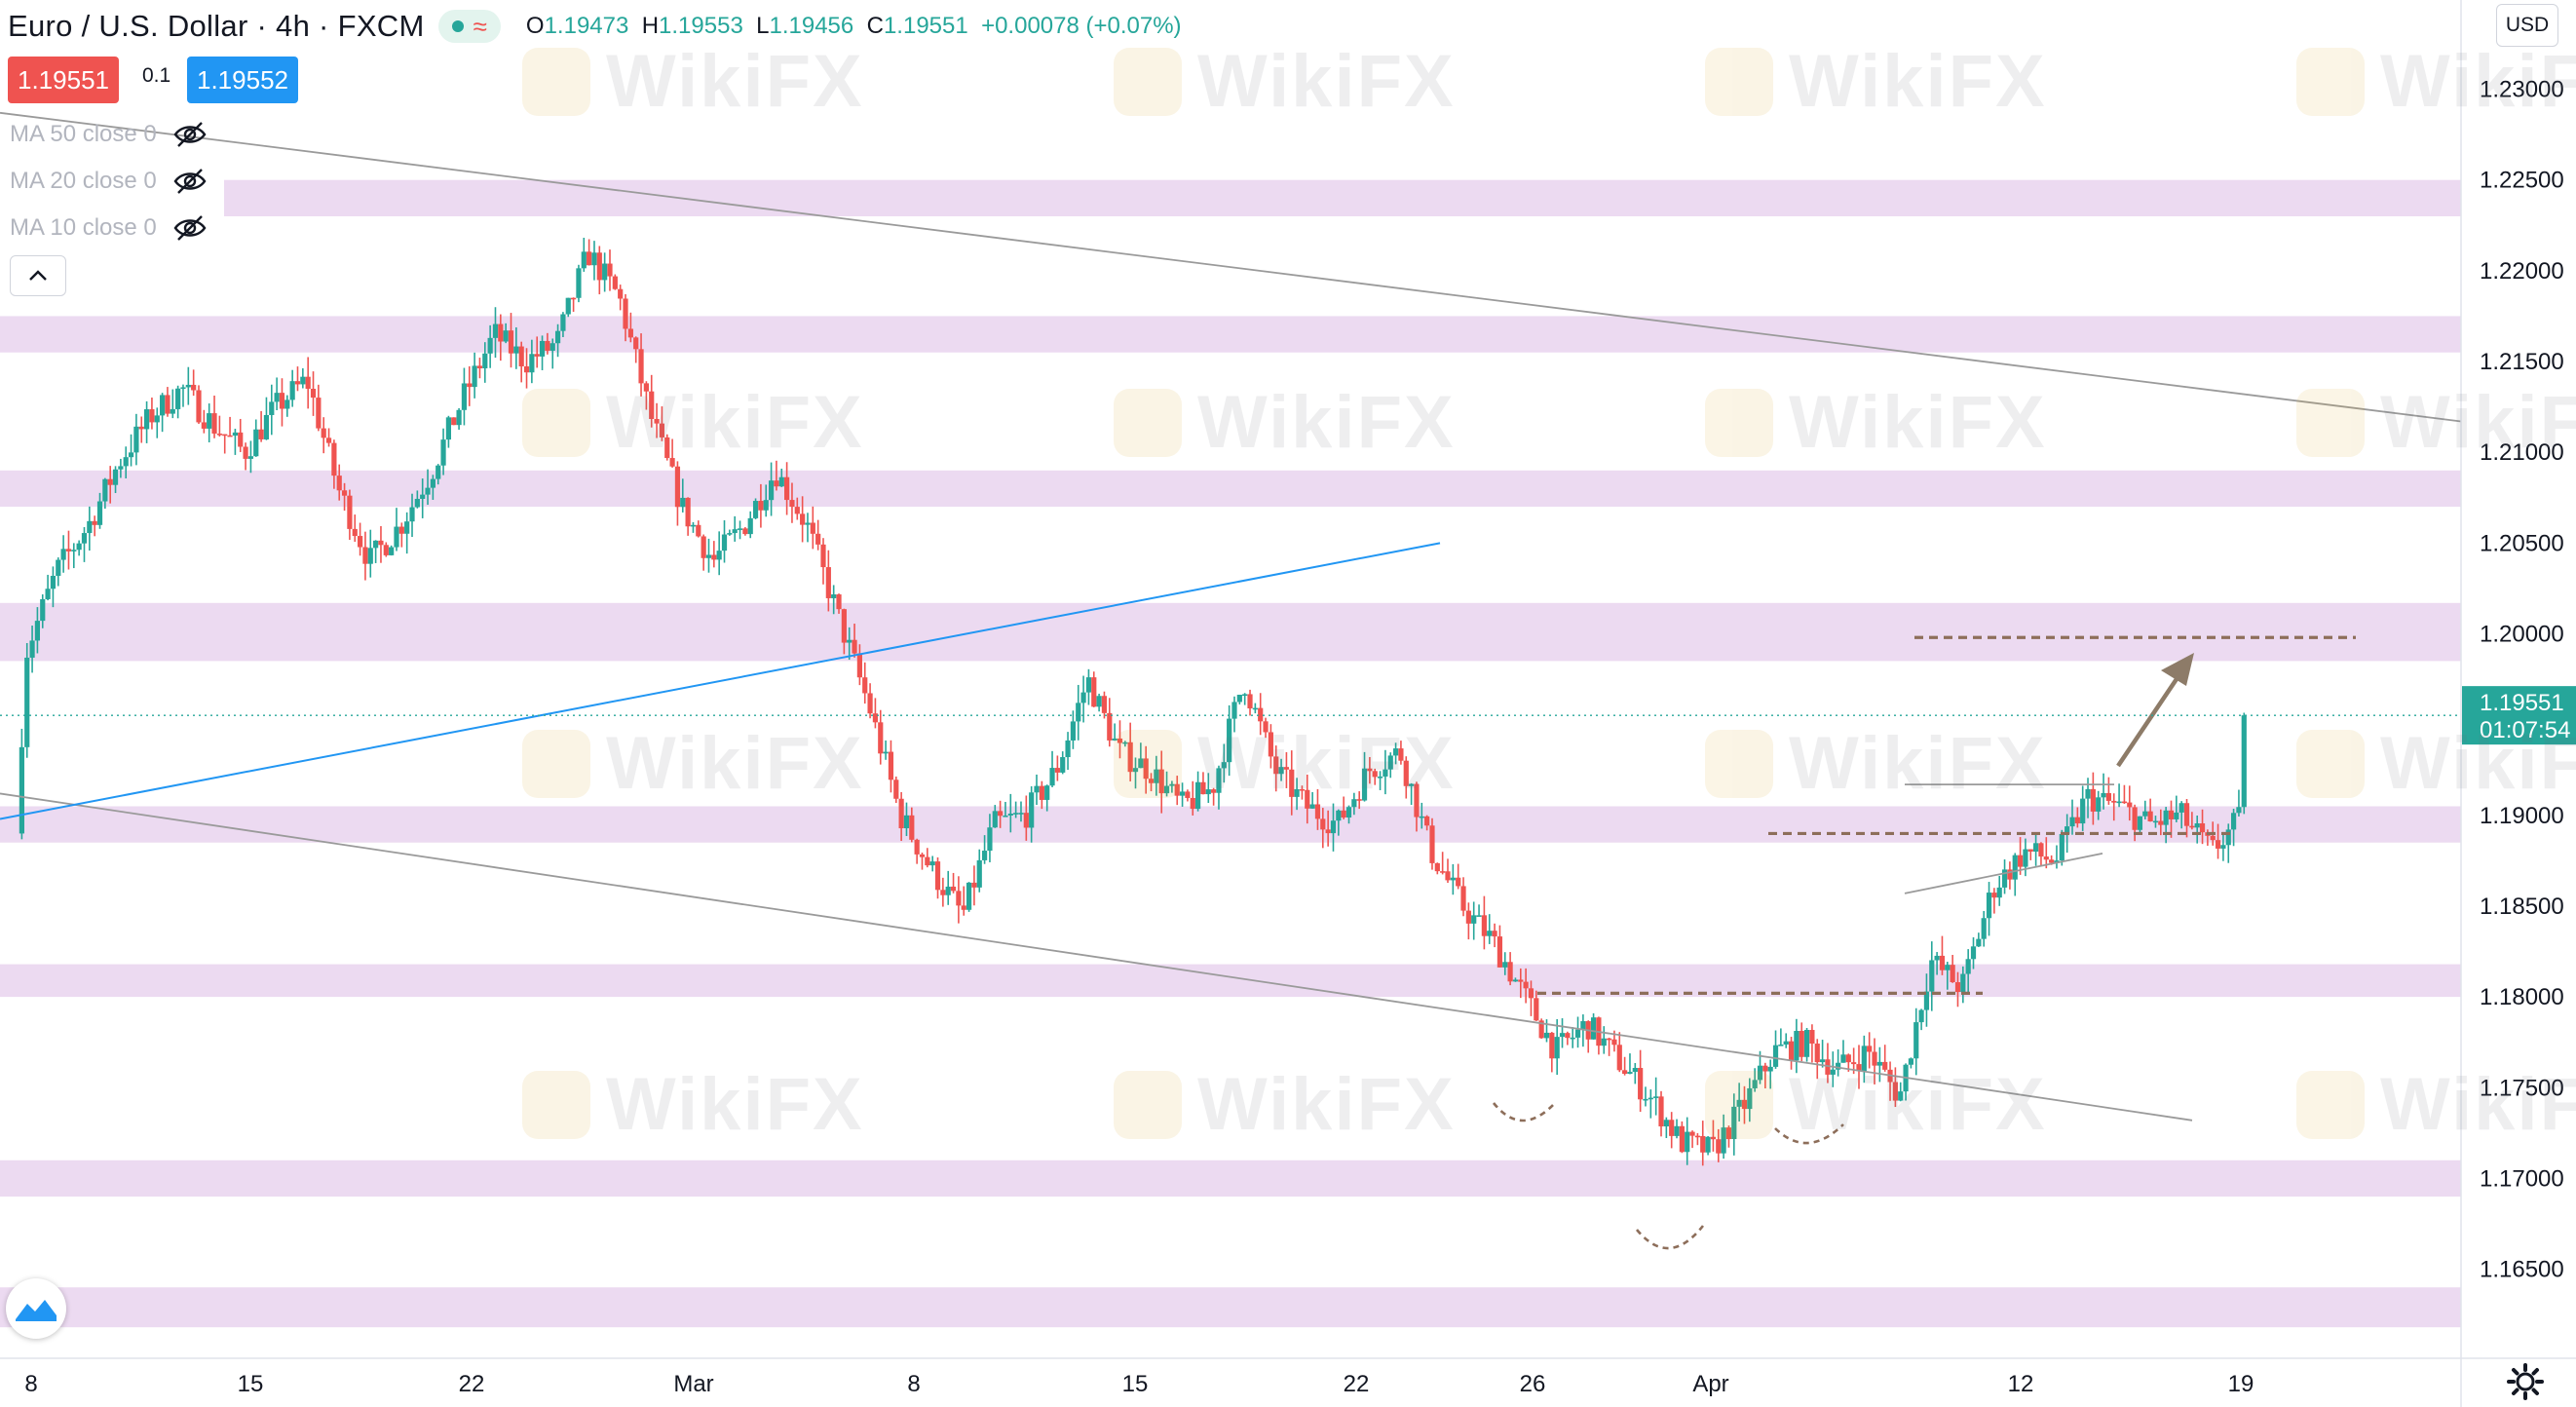 The width and height of the screenshot is (2576, 1407). Describe the element at coordinates (2522, 271) in the screenshot. I see `price-tick-label: 1.22000` at that location.